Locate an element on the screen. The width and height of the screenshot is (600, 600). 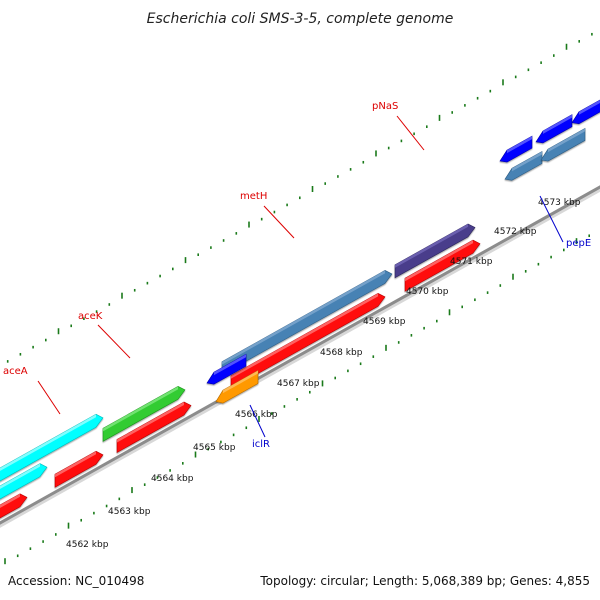
leader-line-pNaS is located at coordinates (410, 133).